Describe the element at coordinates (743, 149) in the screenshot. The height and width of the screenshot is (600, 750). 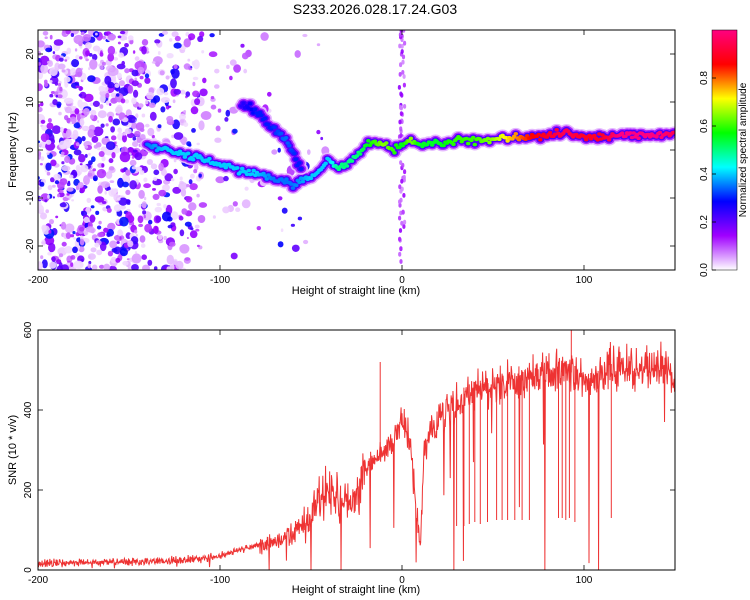
I see `colorbar-label: Normalized spectral amplitude` at that location.